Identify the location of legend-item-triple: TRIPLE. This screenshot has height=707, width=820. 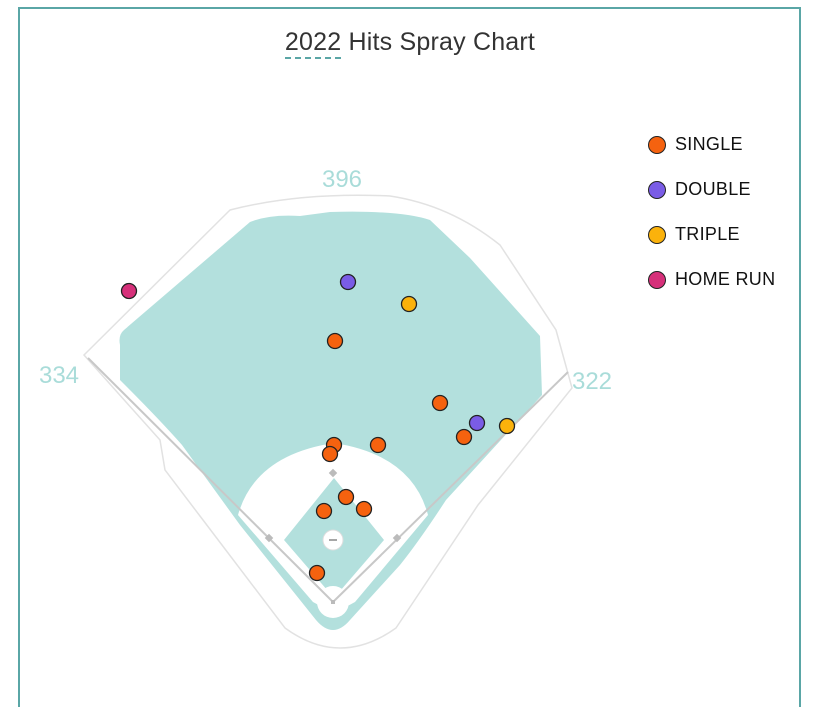
(711, 234).